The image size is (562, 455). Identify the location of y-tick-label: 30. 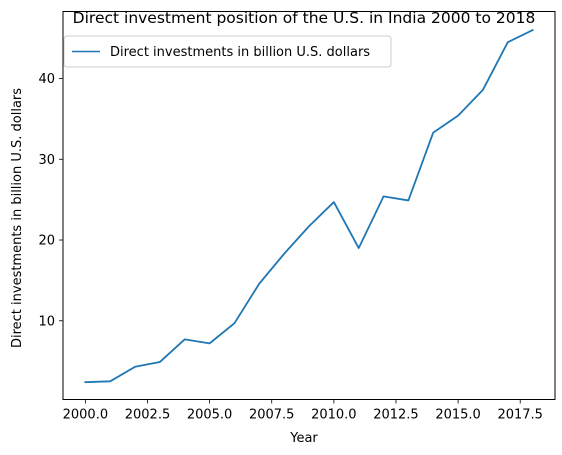
(46, 160).